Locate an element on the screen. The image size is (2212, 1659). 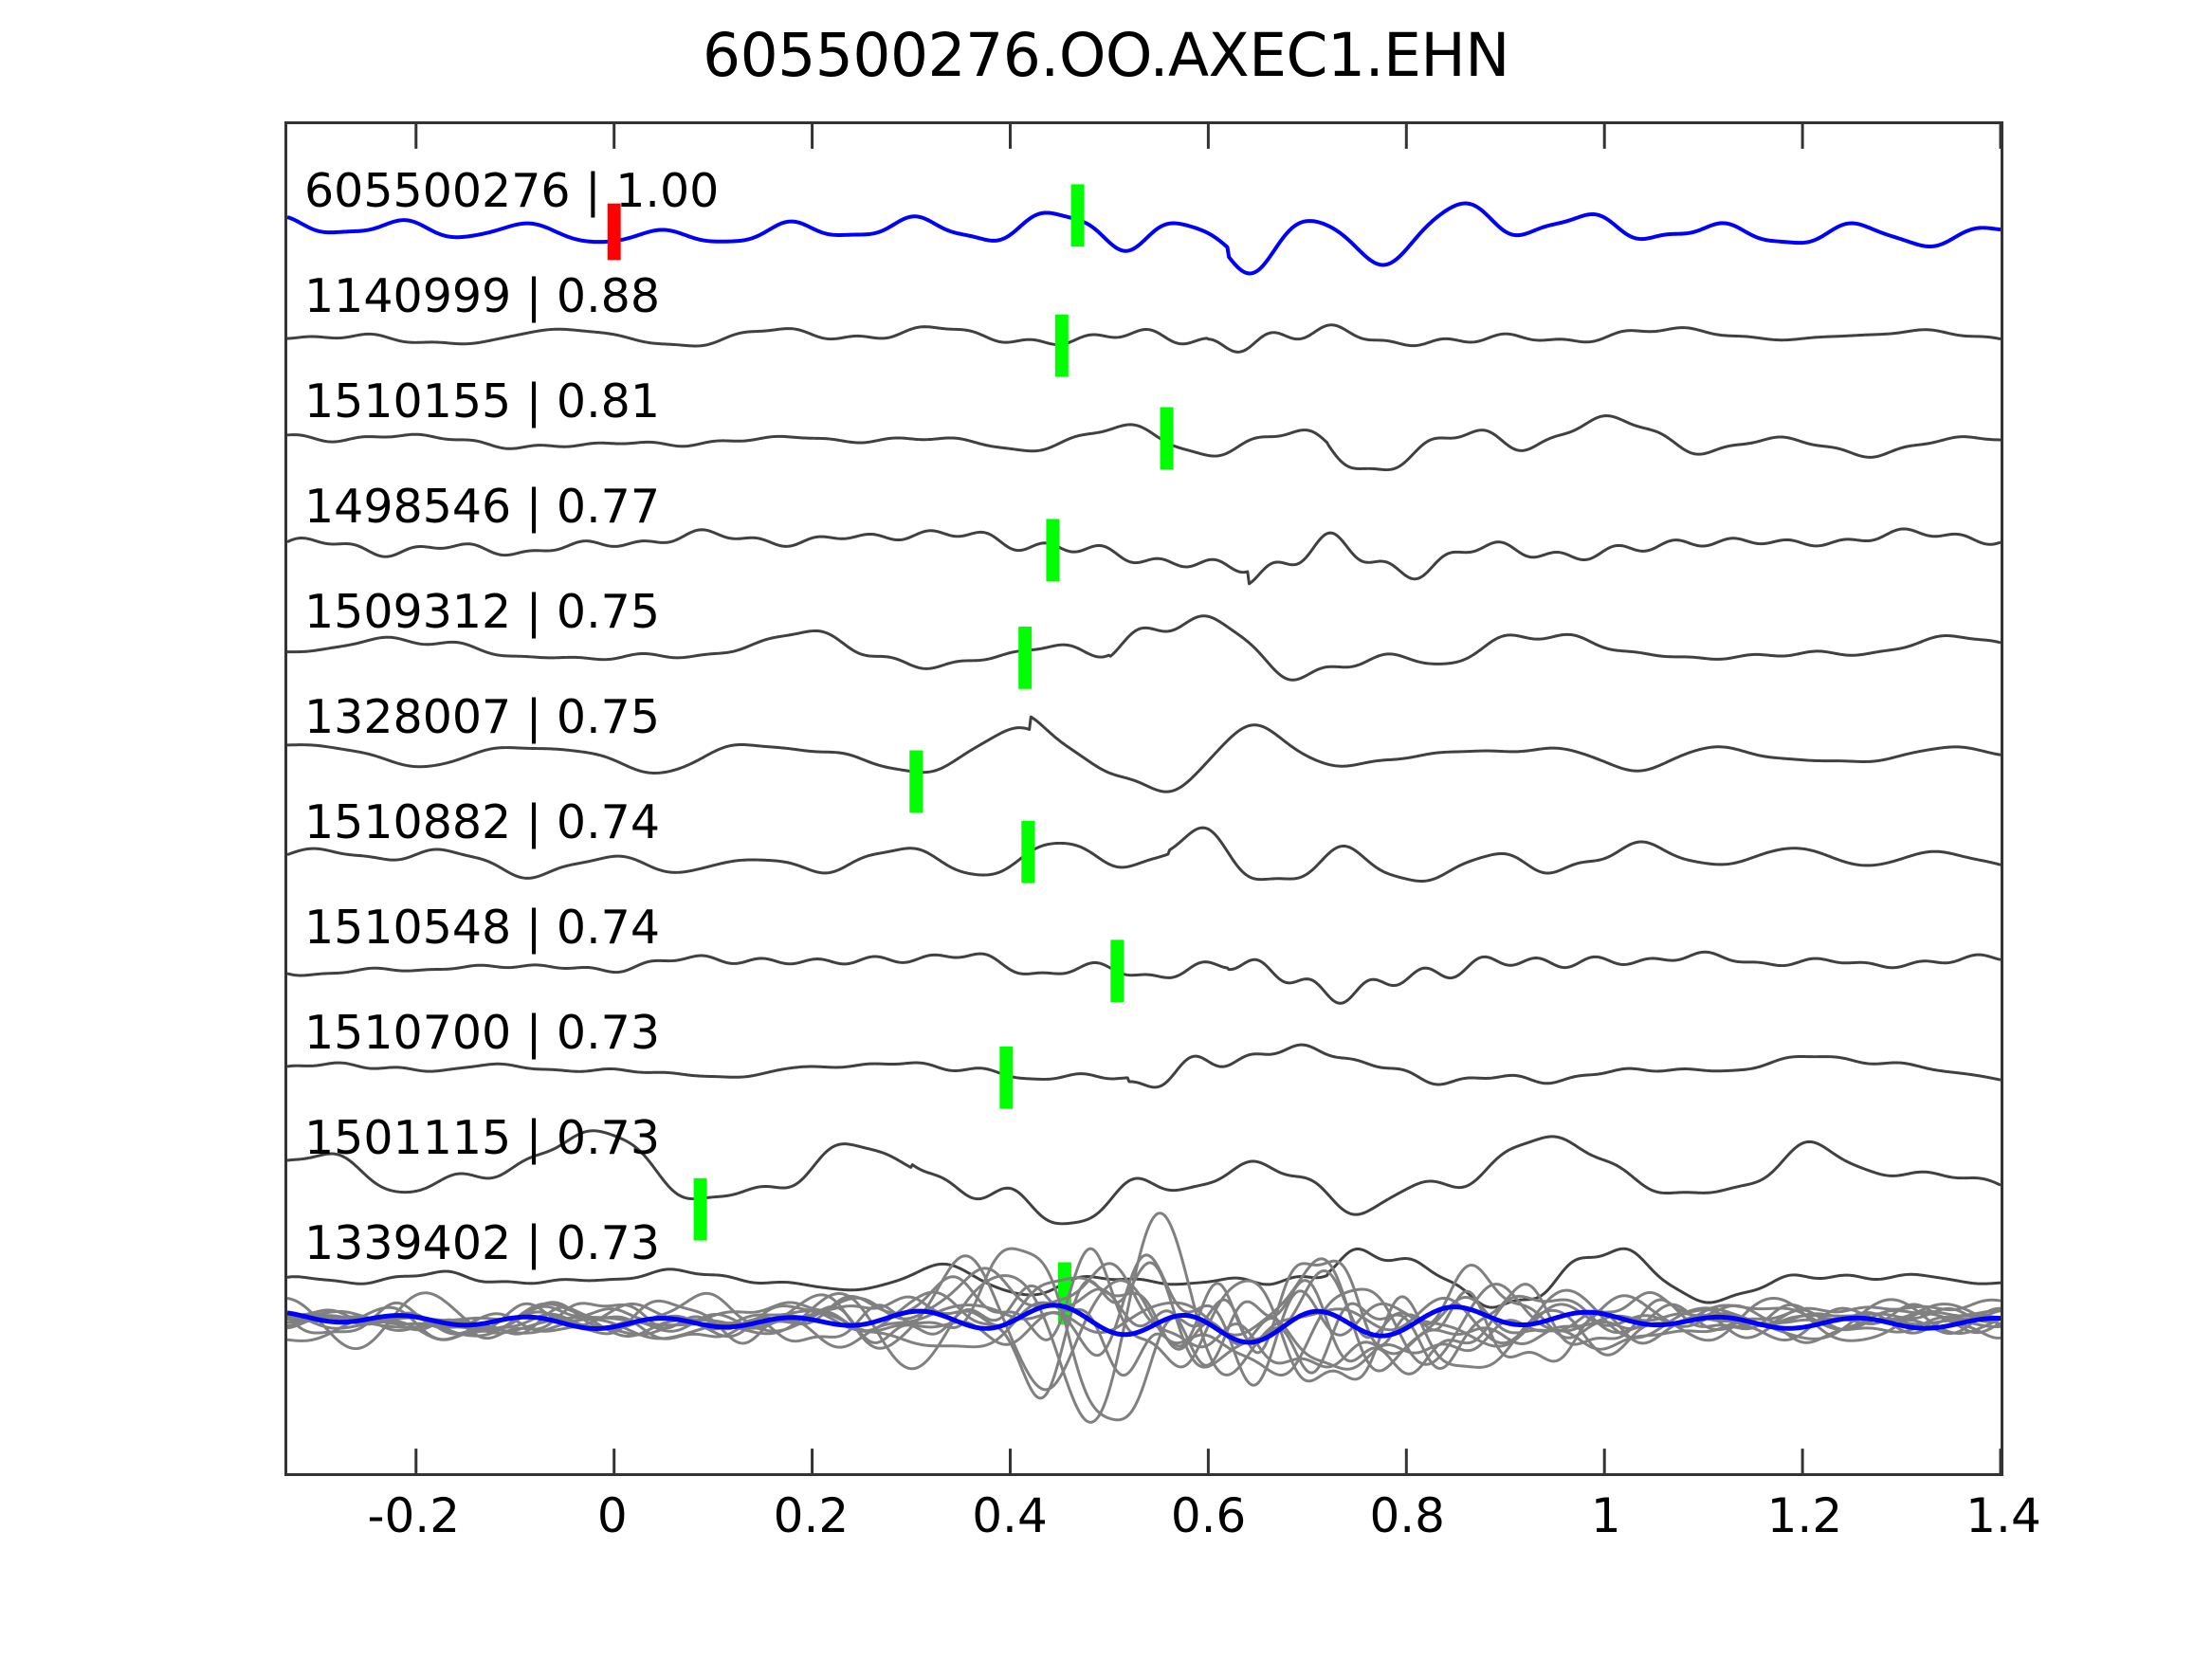
x-tick-label: -0.2 is located at coordinates (414, 1515).